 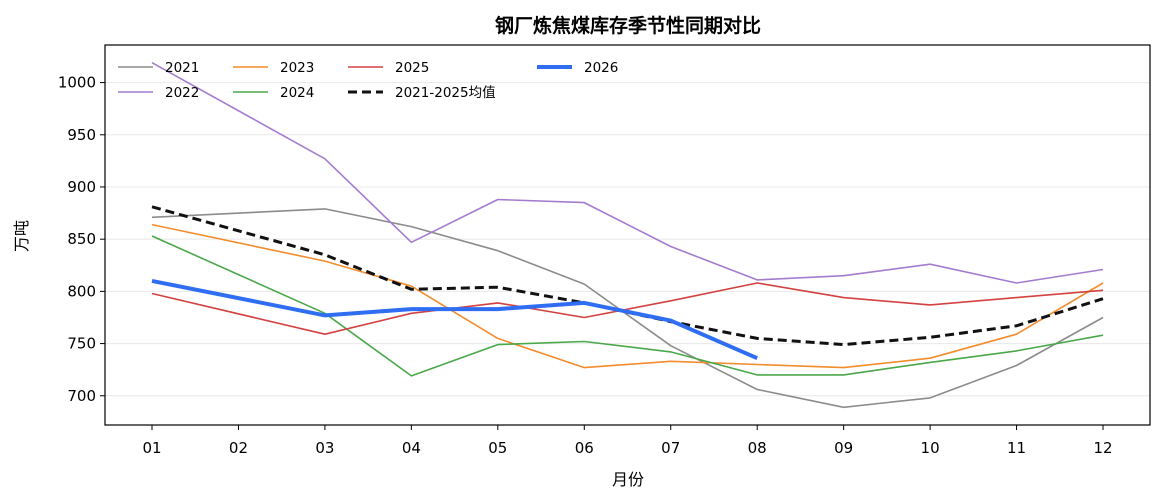 What do you see at coordinates (297, 68) in the screenshot?
I see `legend-label: 2023` at bounding box center [297, 68].